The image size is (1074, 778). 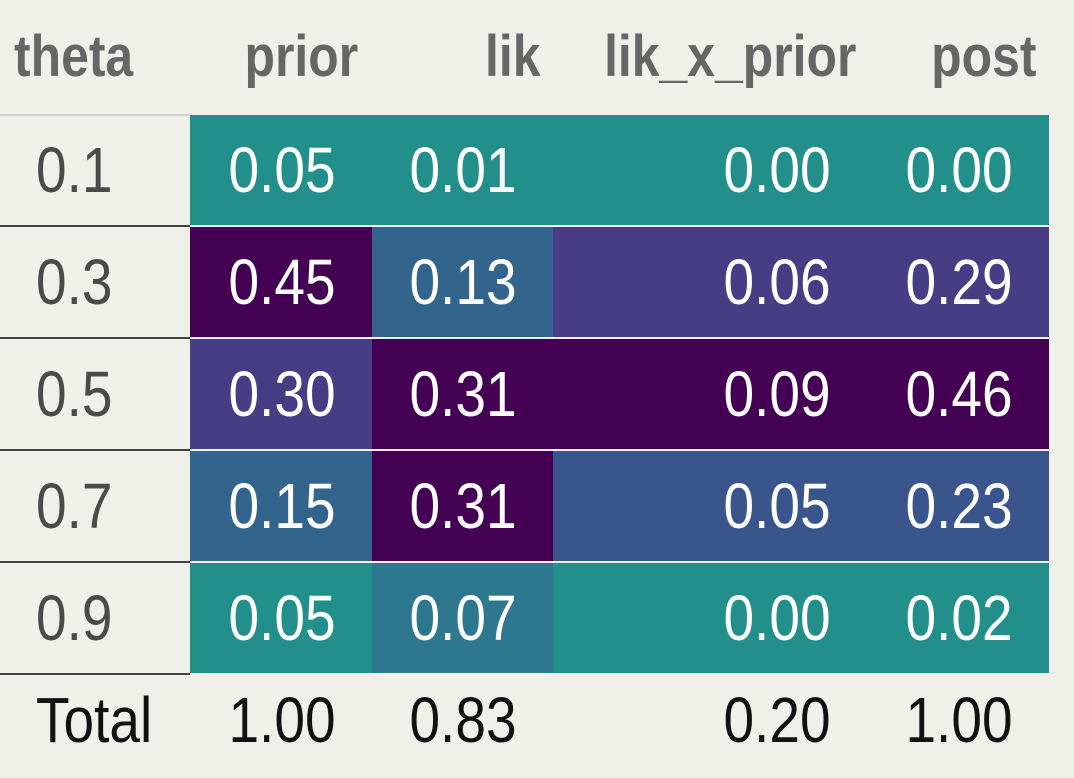 What do you see at coordinates (710, 720) in the screenshot?
I see `total-cell-lik-x-prior: 0.20` at bounding box center [710, 720].